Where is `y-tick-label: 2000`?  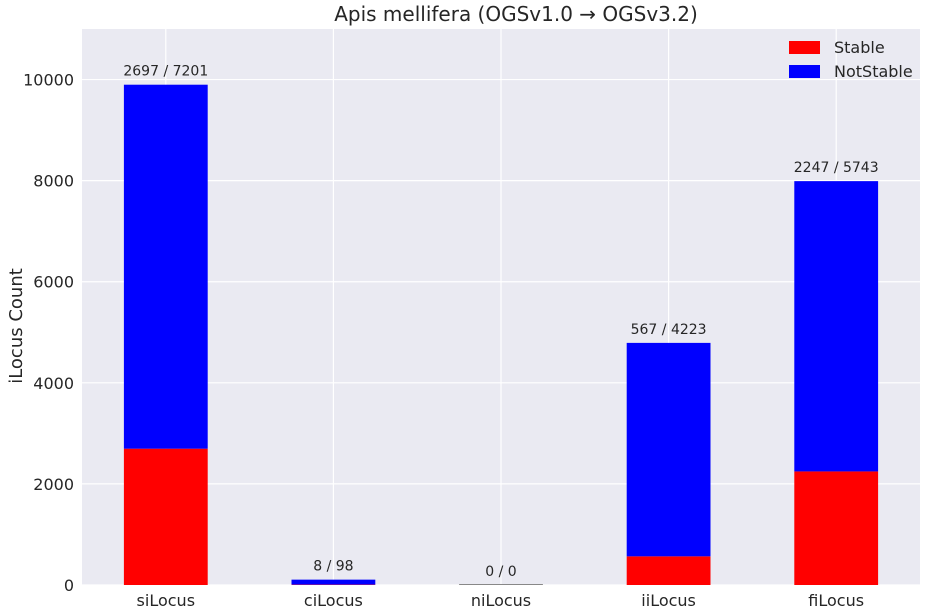
y-tick-label: 2000 is located at coordinates (53, 484).